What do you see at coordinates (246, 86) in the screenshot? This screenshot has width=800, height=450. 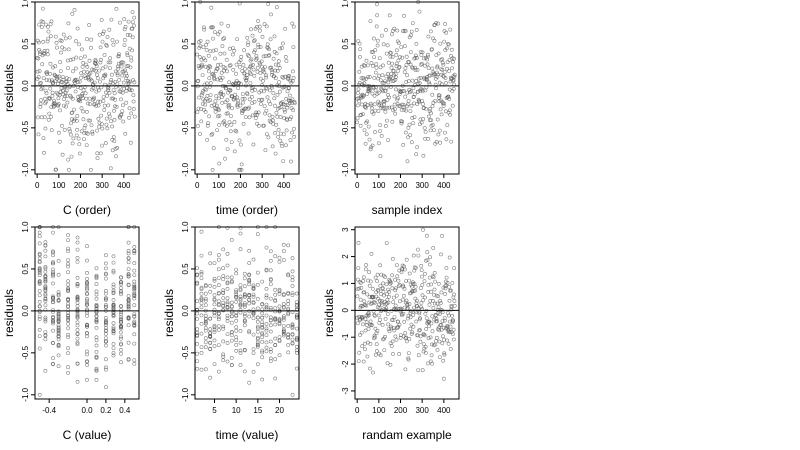 I see `data-points` at bounding box center [246, 86].